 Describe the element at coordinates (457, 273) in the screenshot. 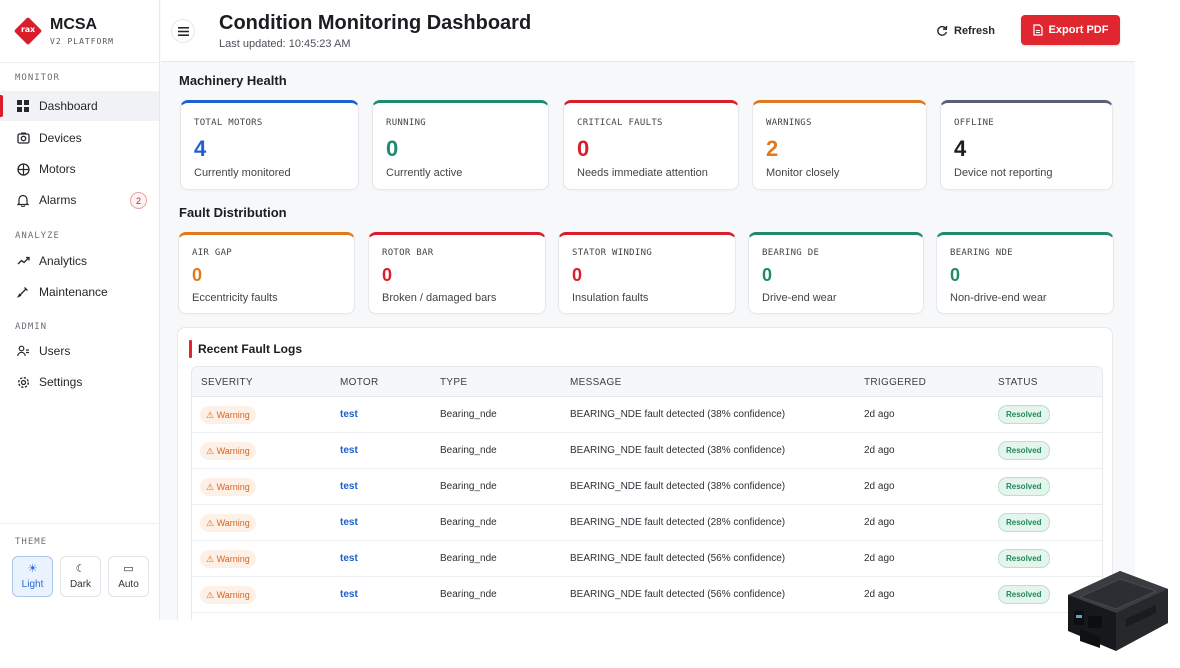

I see `fault-card-rotor-bar: ROTOR BAR 0 Broken / damaged bars` at that location.